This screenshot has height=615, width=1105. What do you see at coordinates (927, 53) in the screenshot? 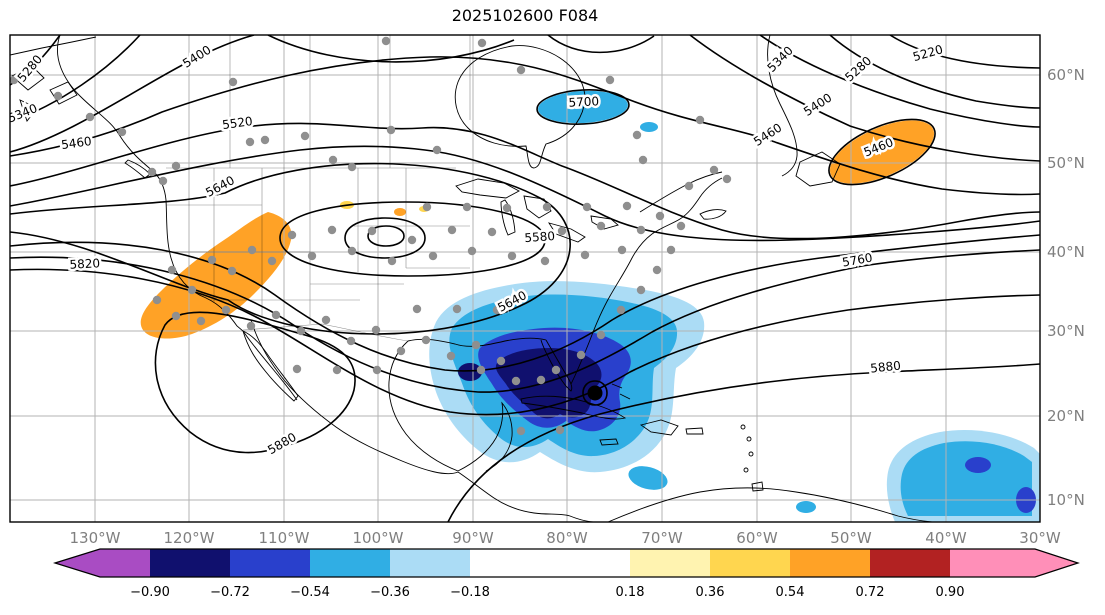
I see `contour-label: 5220` at bounding box center [927, 53].